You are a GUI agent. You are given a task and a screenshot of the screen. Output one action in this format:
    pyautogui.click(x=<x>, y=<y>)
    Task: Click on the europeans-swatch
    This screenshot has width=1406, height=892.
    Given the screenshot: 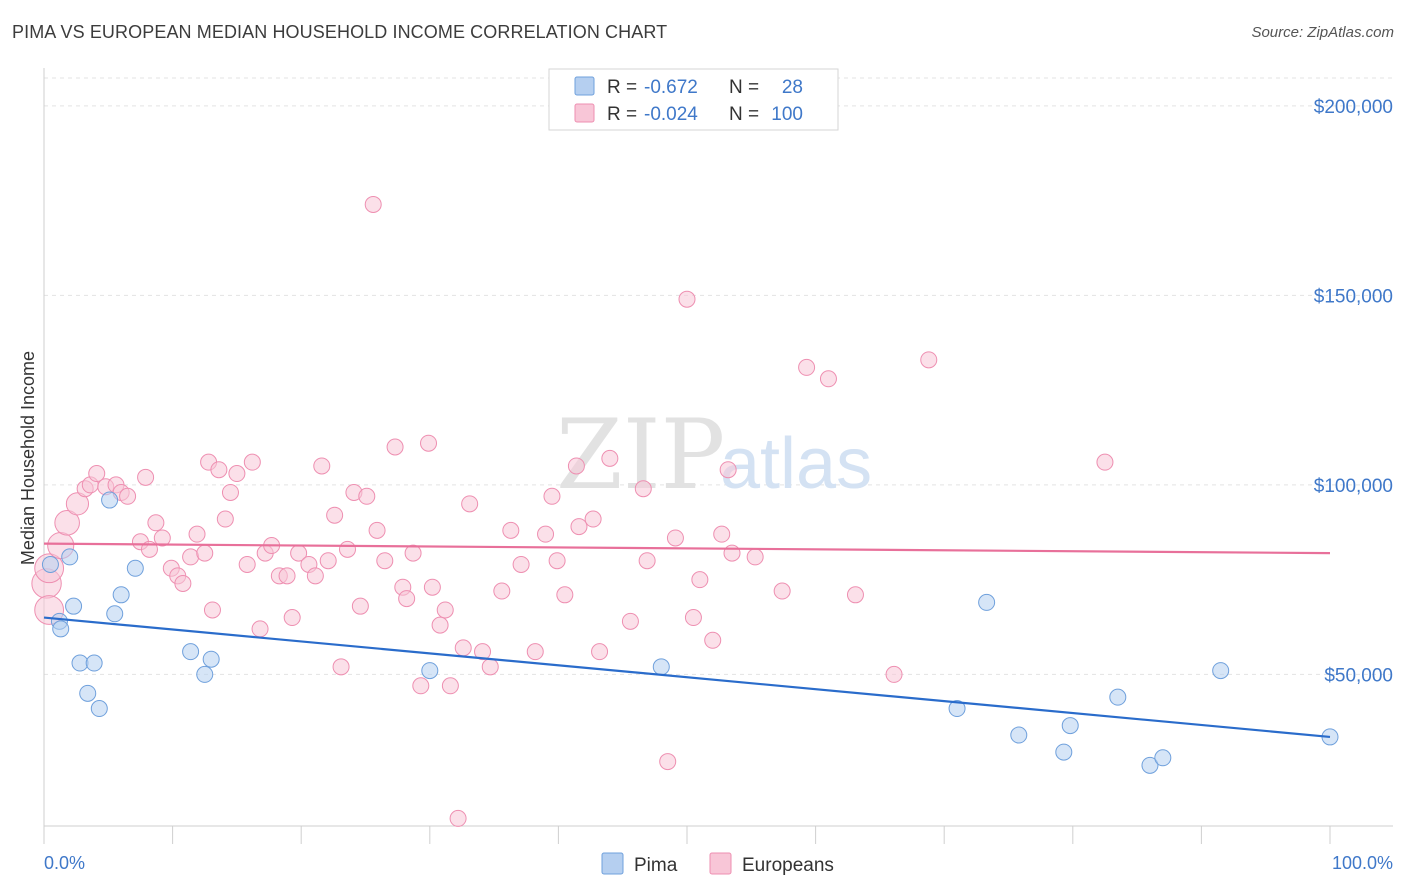 What is the action you would take?
    pyautogui.click(x=584, y=113)
    